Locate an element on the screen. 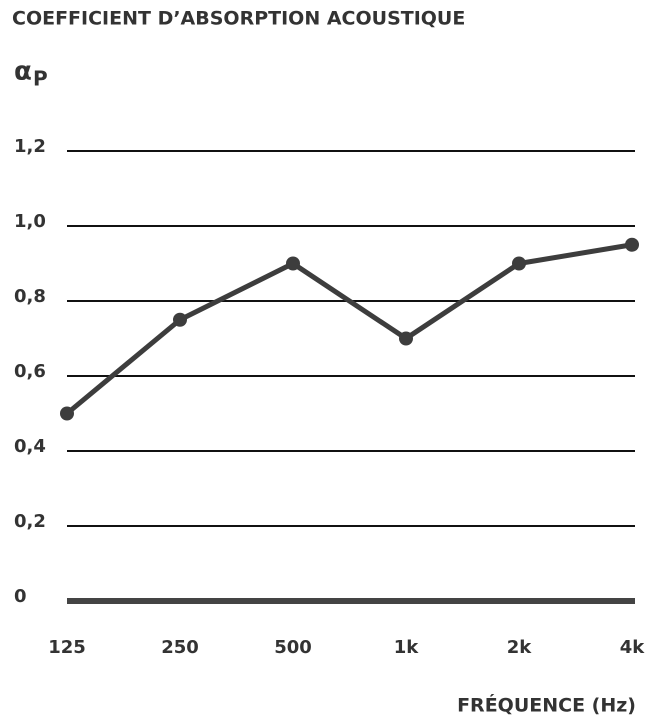  x-tick-label: 1k is located at coordinates (407, 647).